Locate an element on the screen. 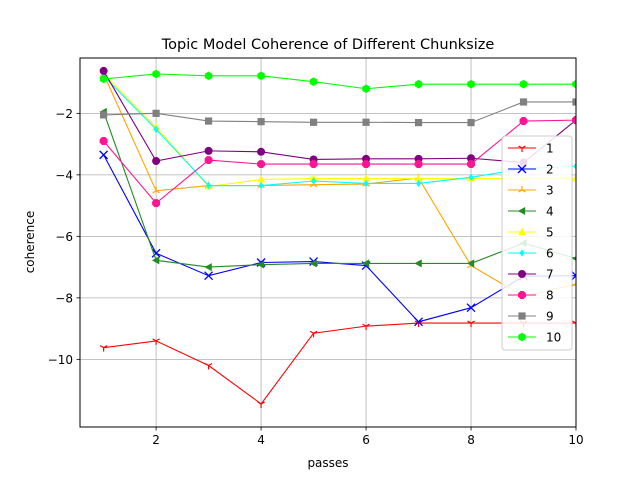 The image size is (640, 480). x-tick-label: 10 is located at coordinates (575, 440).